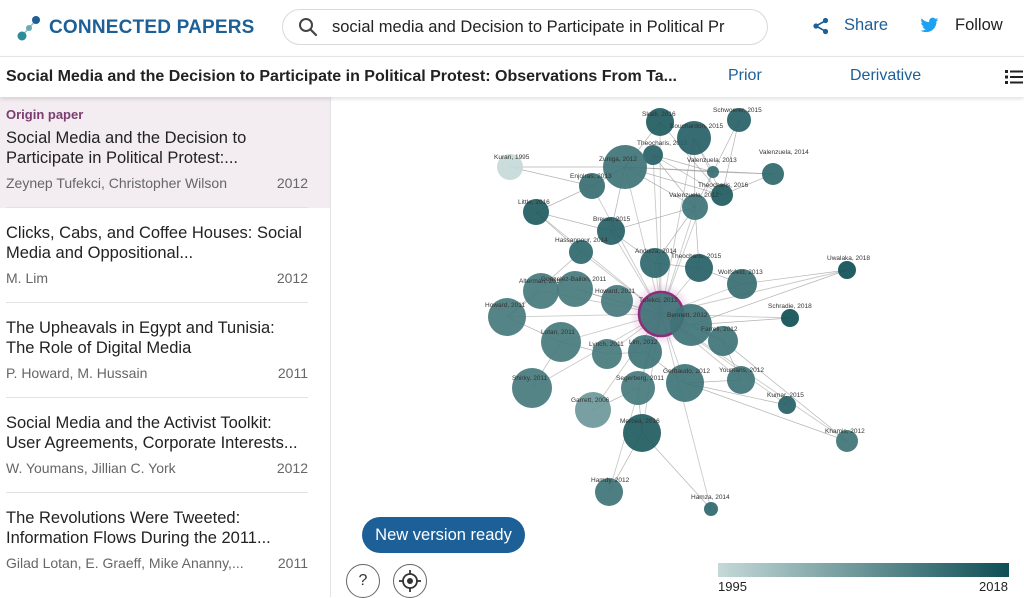  I want to click on paper-node: Bouchardon, 2015, so click(697, 138).